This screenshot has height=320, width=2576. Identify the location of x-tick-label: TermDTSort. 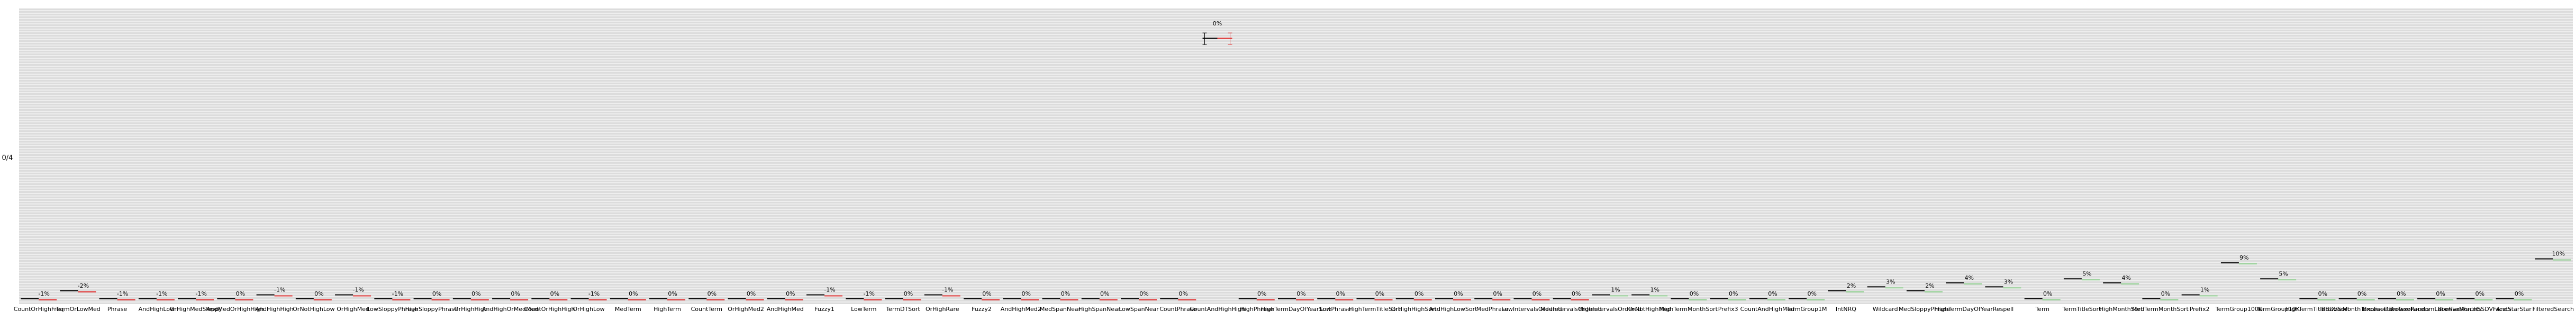
(902, 309).